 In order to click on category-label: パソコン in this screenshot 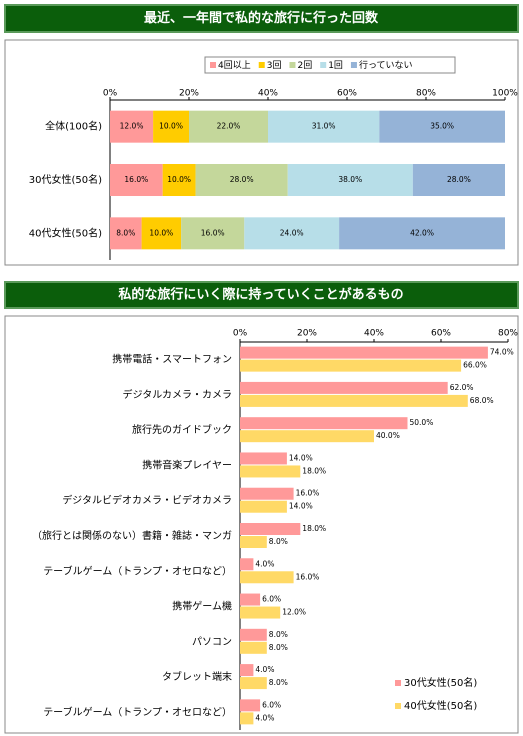, I will do `click(212, 642)`.